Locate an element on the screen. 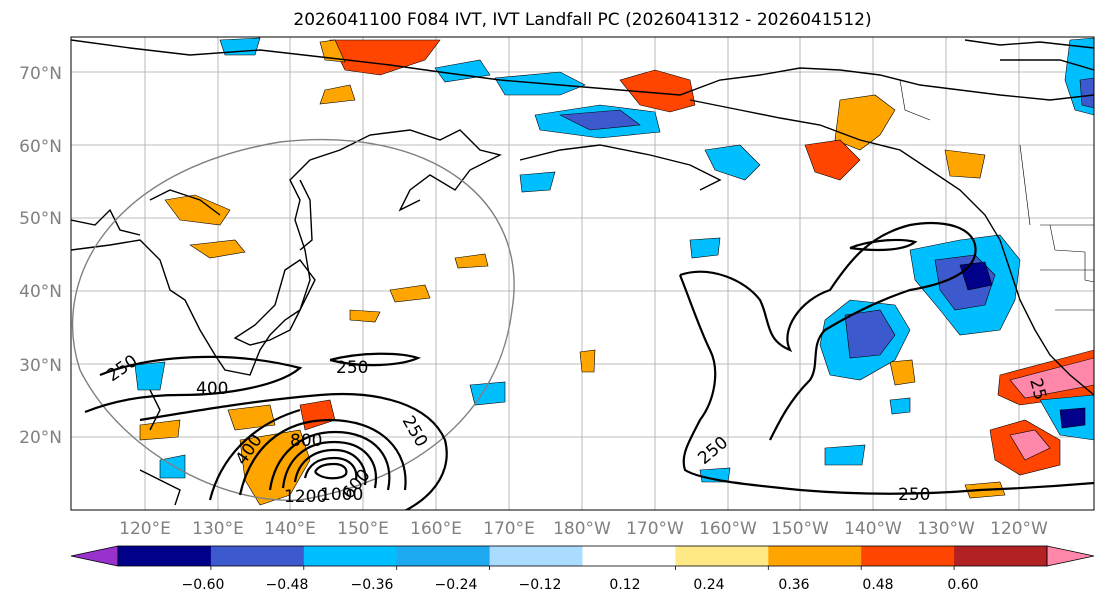  contour-label: 1200 is located at coordinates (305, 497).